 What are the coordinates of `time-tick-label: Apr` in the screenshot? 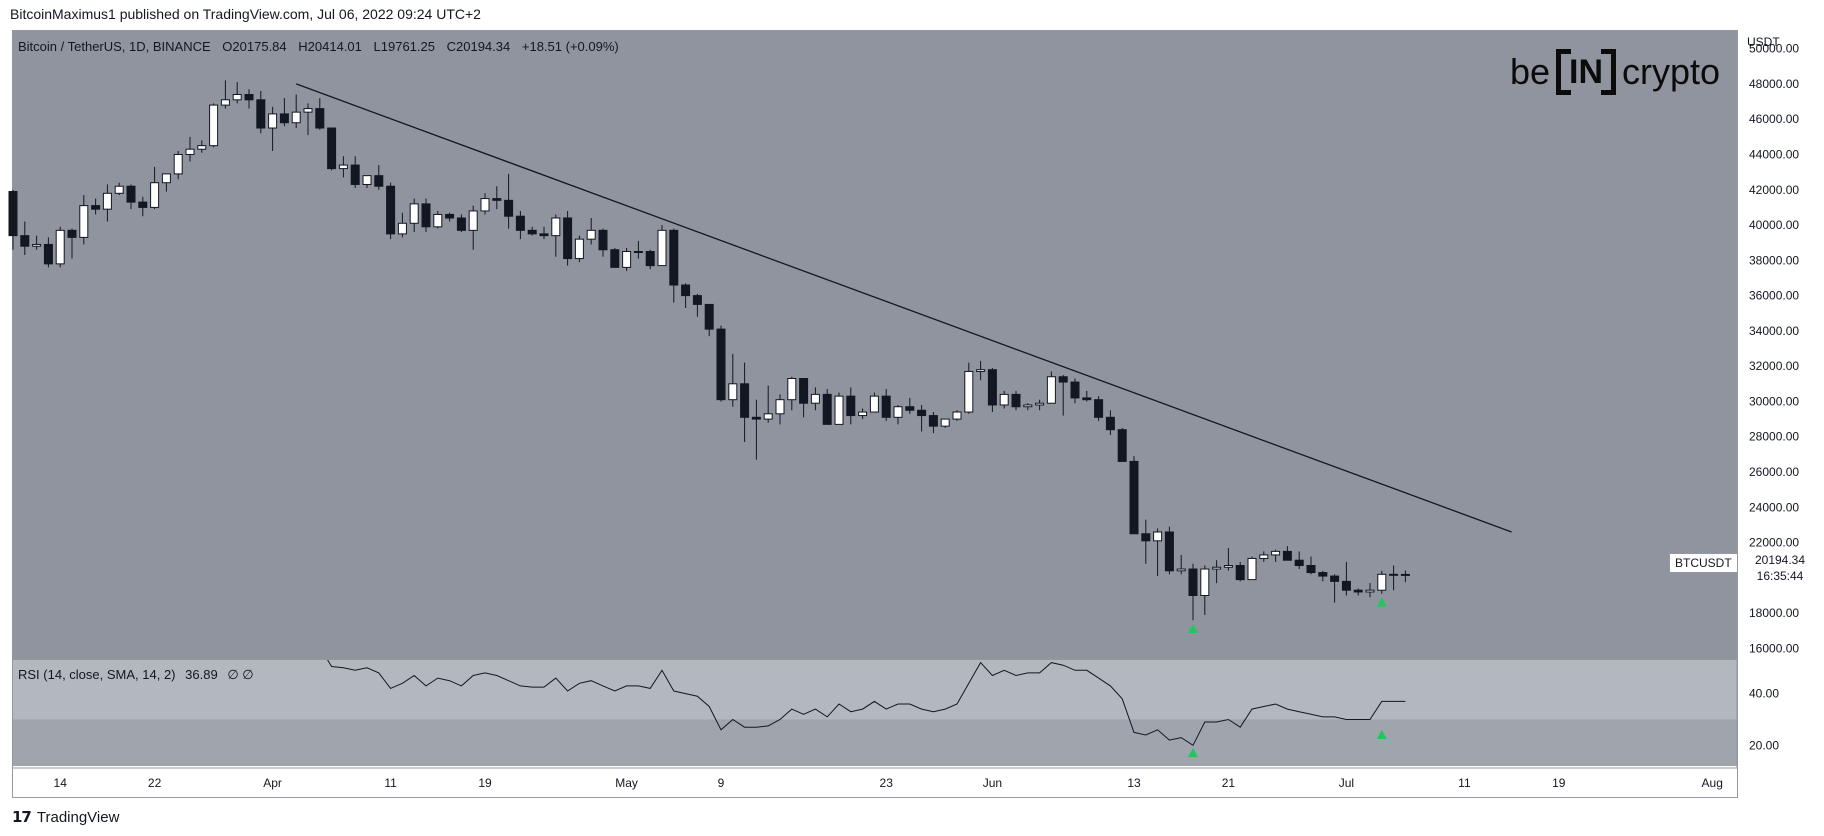 It's located at (272, 783).